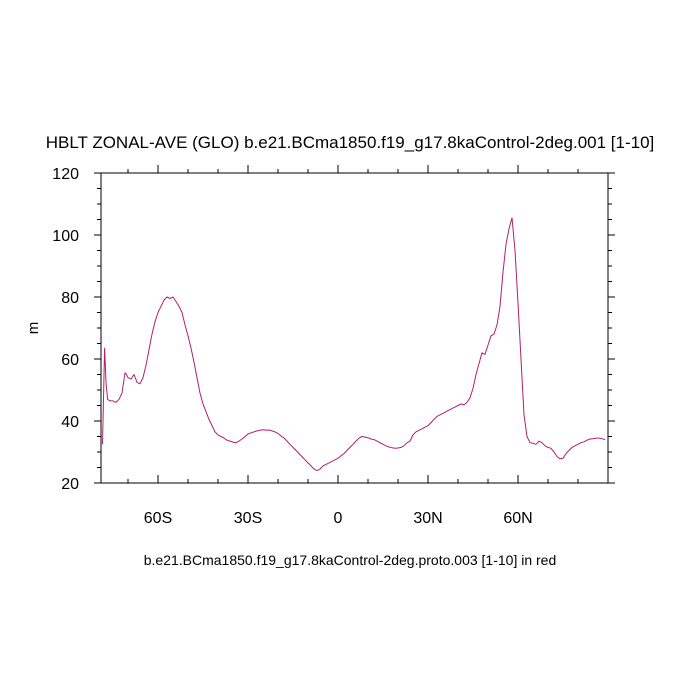 Image resolution: width=700 pixels, height=700 pixels. Describe the element at coordinates (248, 518) in the screenshot. I see `x-tick-label: 30S` at that location.